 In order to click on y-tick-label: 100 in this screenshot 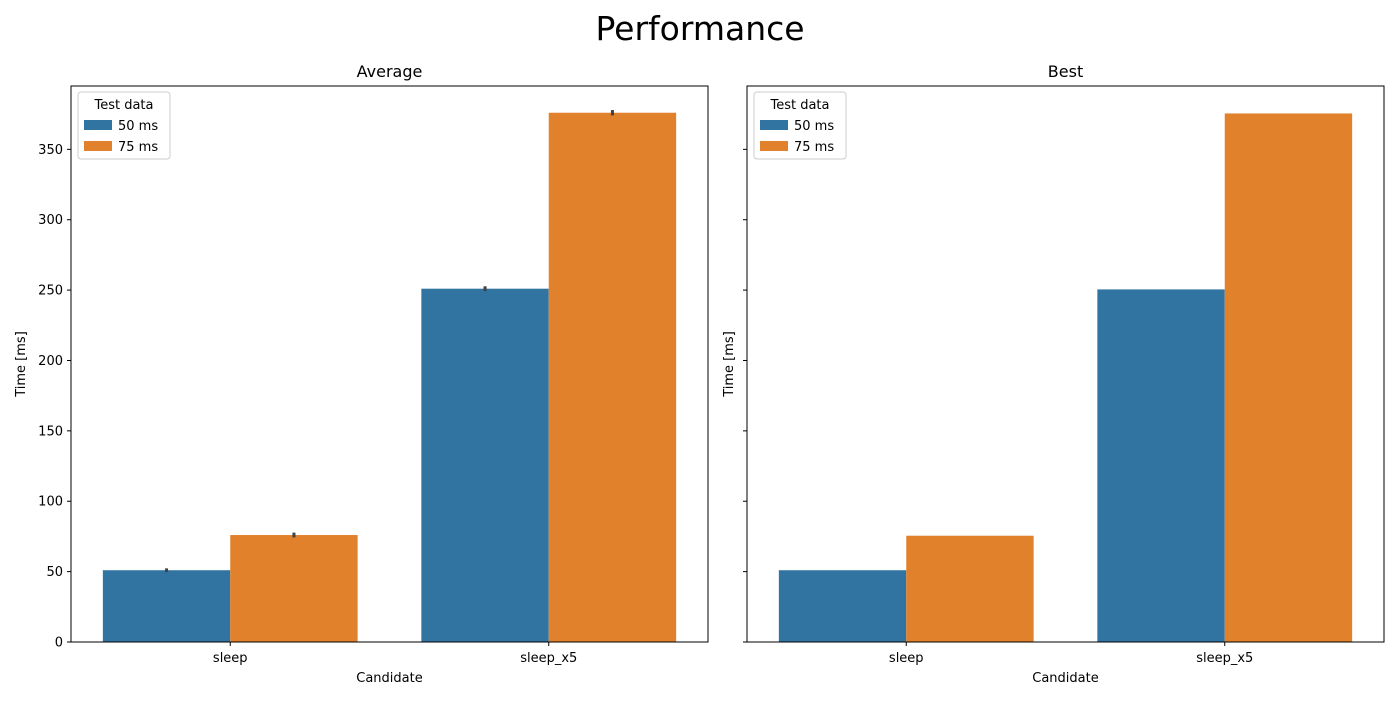, I will do `click(50, 502)`.